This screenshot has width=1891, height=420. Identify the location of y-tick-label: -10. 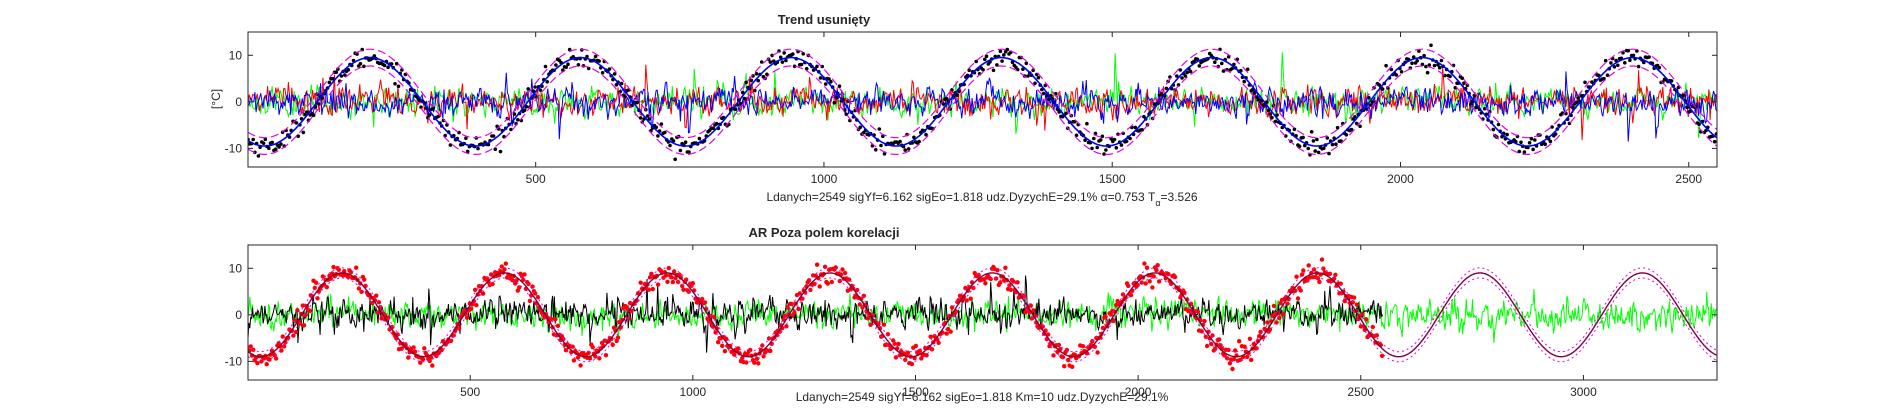
(234, 361).